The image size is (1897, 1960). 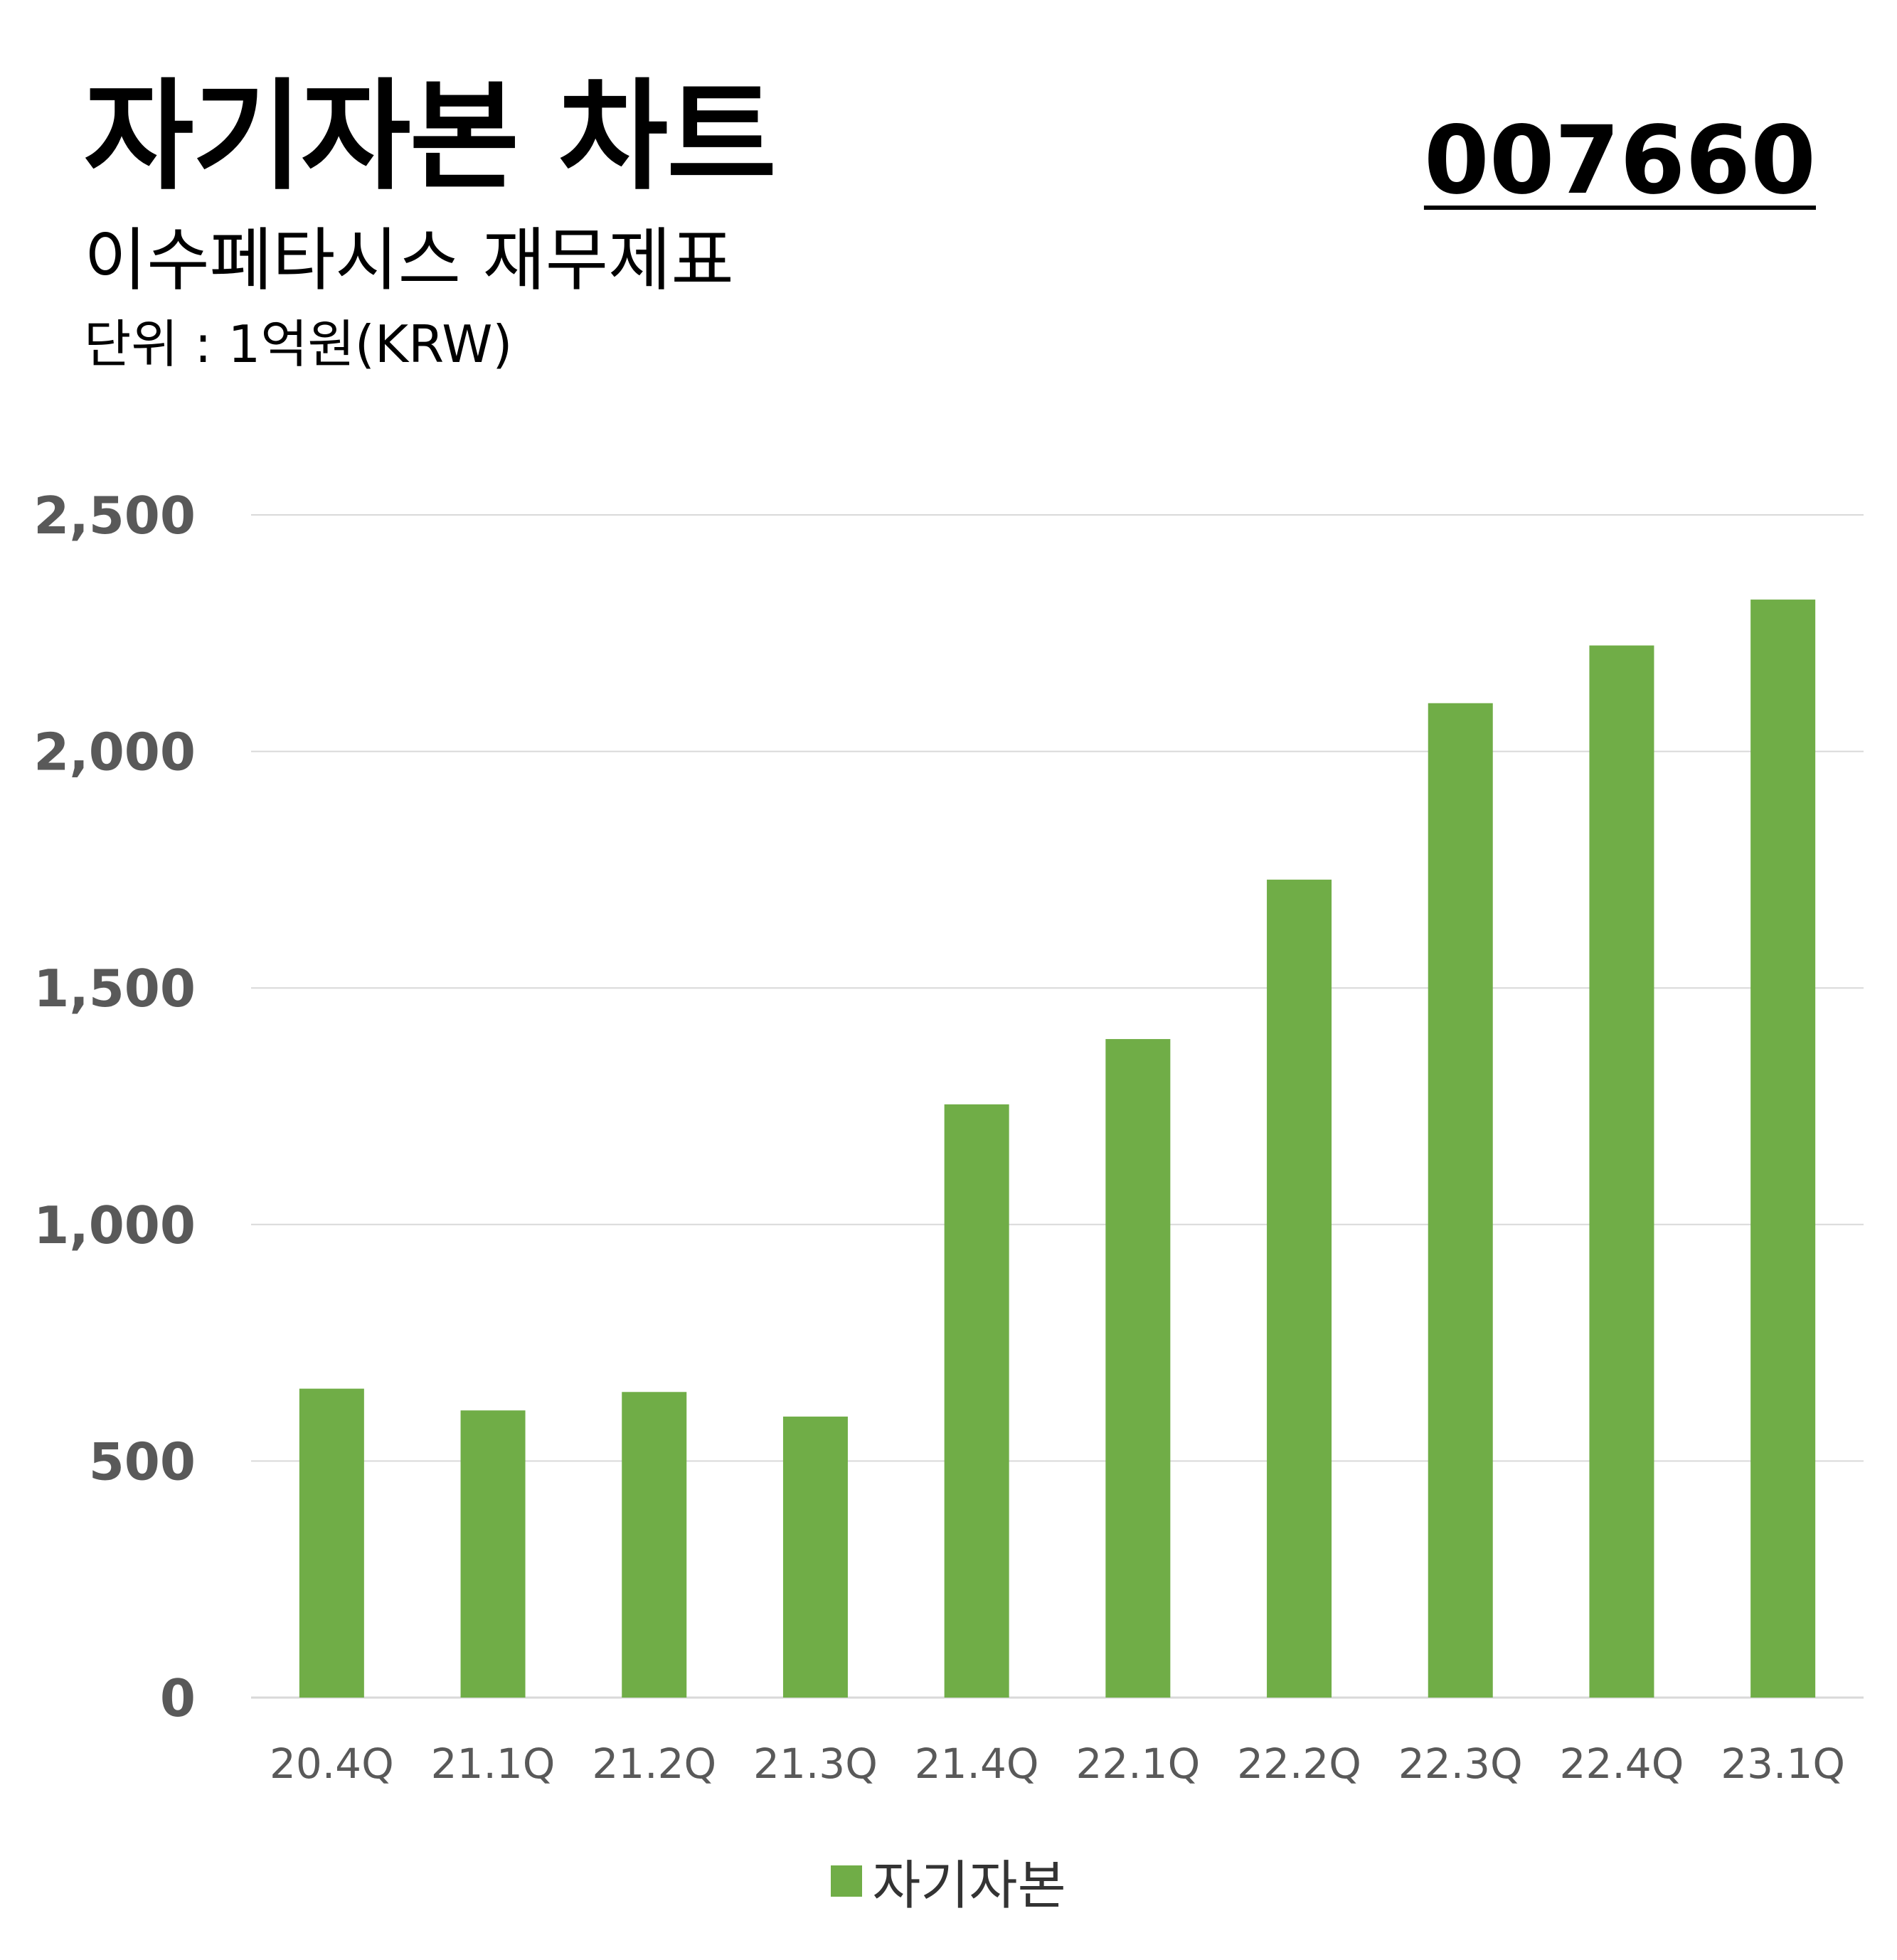 What do you see at coordinates (143, 1461) in the screenshot?
I see `y-tick-label: 500` at bounding box center [143, 1461].